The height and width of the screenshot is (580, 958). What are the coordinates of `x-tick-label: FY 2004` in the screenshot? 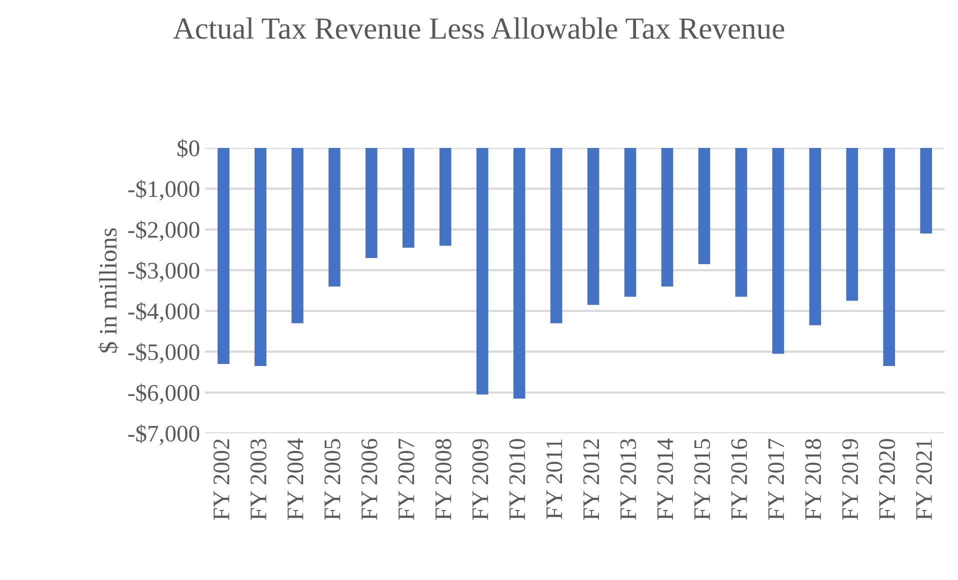 It's located at (295, 479).